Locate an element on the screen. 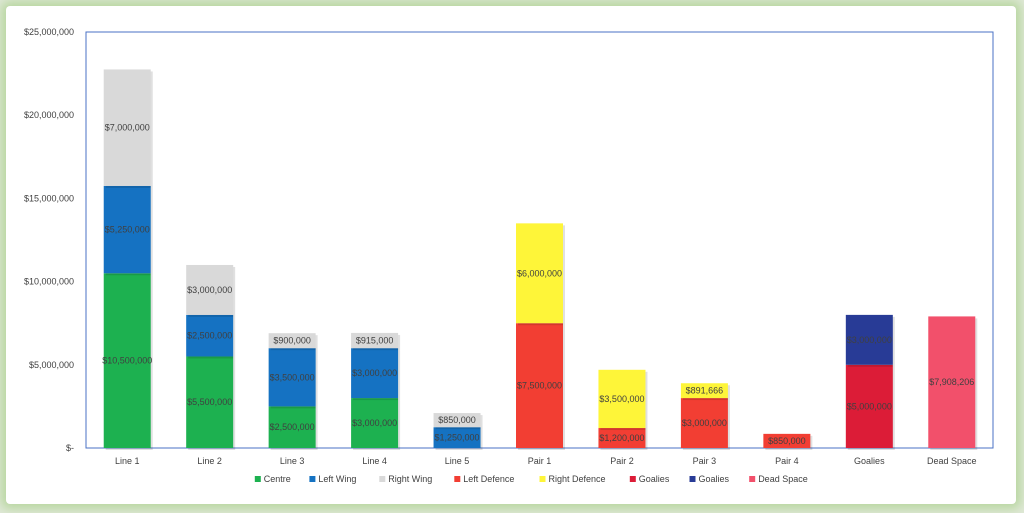  legend-entry: Right Defence is located at coordinates (577, 479).